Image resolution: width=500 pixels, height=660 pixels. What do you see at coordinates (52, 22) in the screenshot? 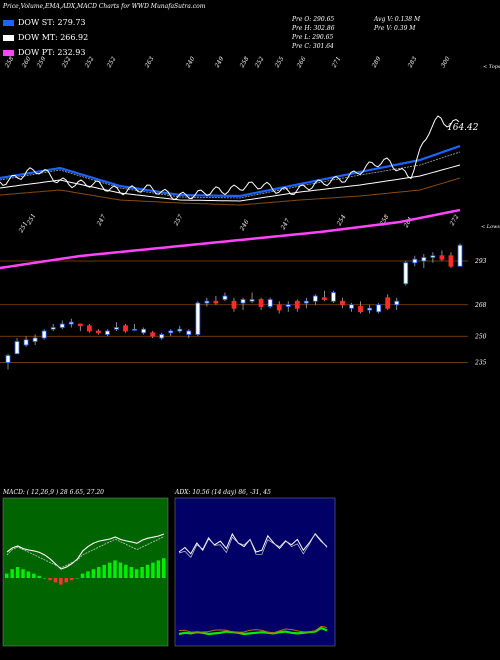
I see `legend-label-st: DOW ST: 279.73` at bounding box center [52, 22].